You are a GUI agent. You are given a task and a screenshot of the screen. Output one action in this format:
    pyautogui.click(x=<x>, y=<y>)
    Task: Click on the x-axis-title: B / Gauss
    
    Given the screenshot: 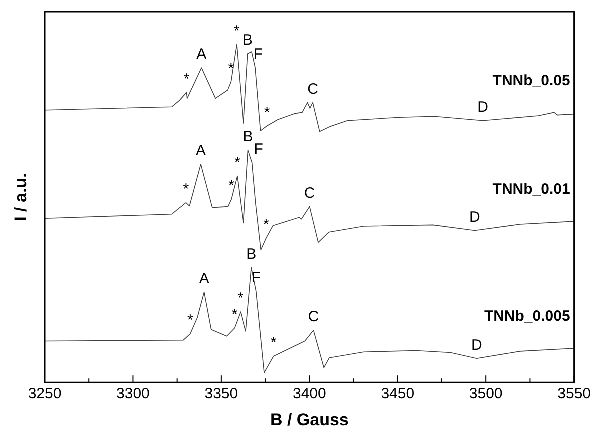 What is the action you would take?
    pyautogui.click(x=309, y=420)
    